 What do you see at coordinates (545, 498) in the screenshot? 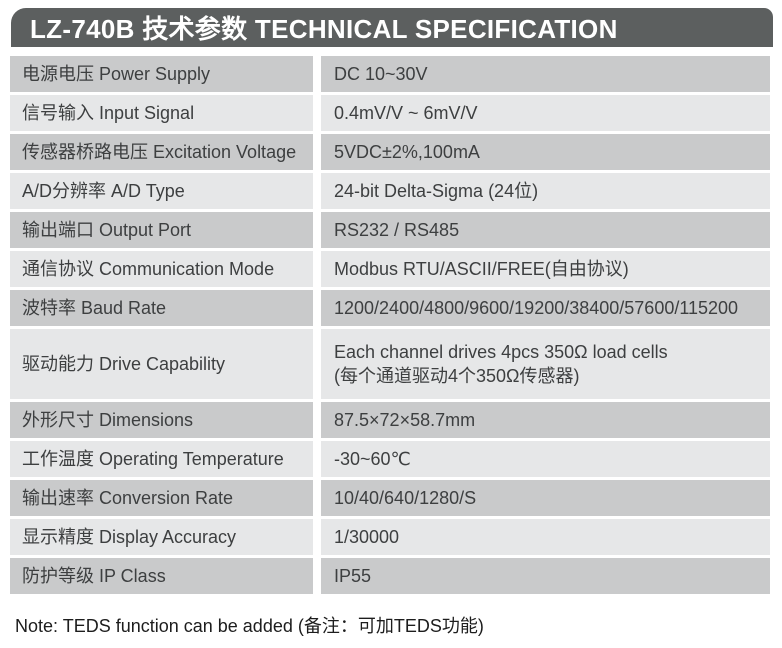
I see `spec-value-cell: 10/40/640/1280/S` at bounding box center [545, 498].